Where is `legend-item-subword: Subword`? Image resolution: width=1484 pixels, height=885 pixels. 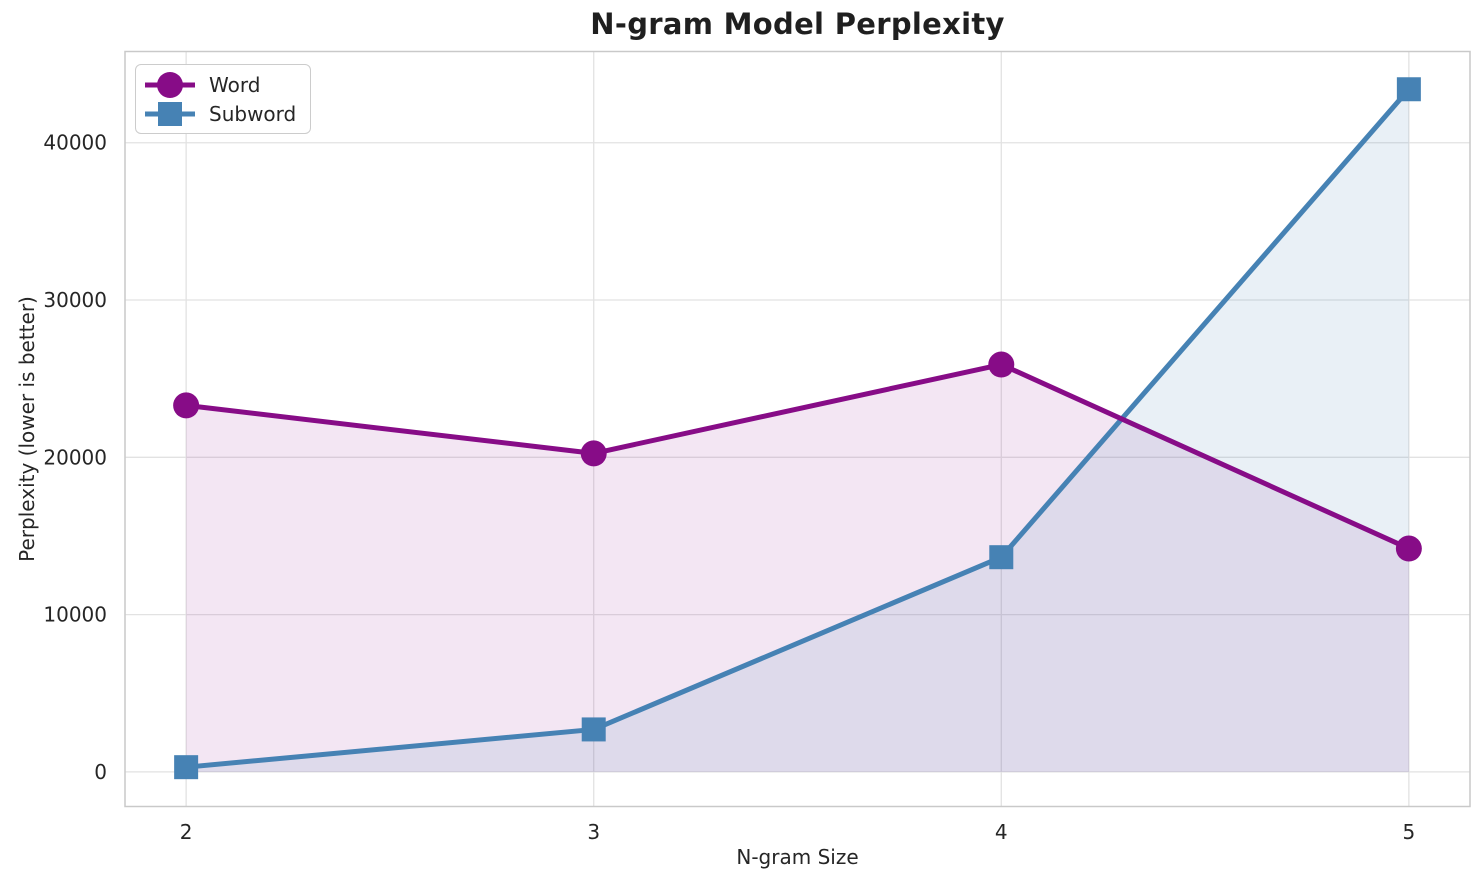 legend-item-subword: Subword is located at coordinates (220, 113).